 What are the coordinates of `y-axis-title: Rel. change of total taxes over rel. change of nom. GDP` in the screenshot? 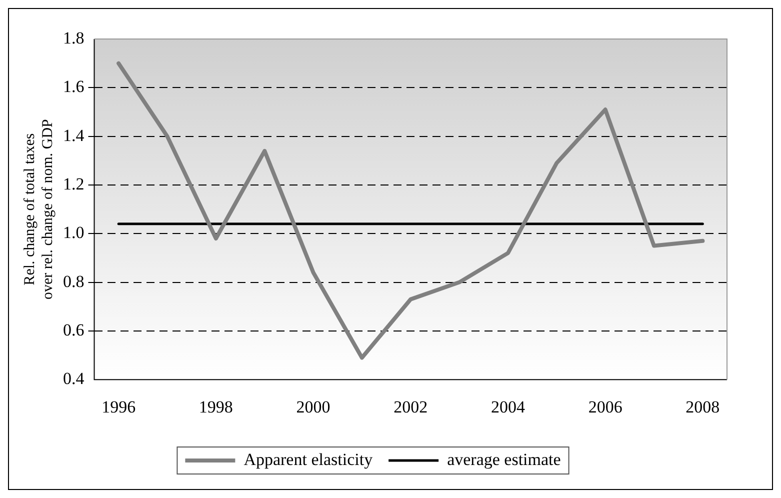 It's located at (39, 209).